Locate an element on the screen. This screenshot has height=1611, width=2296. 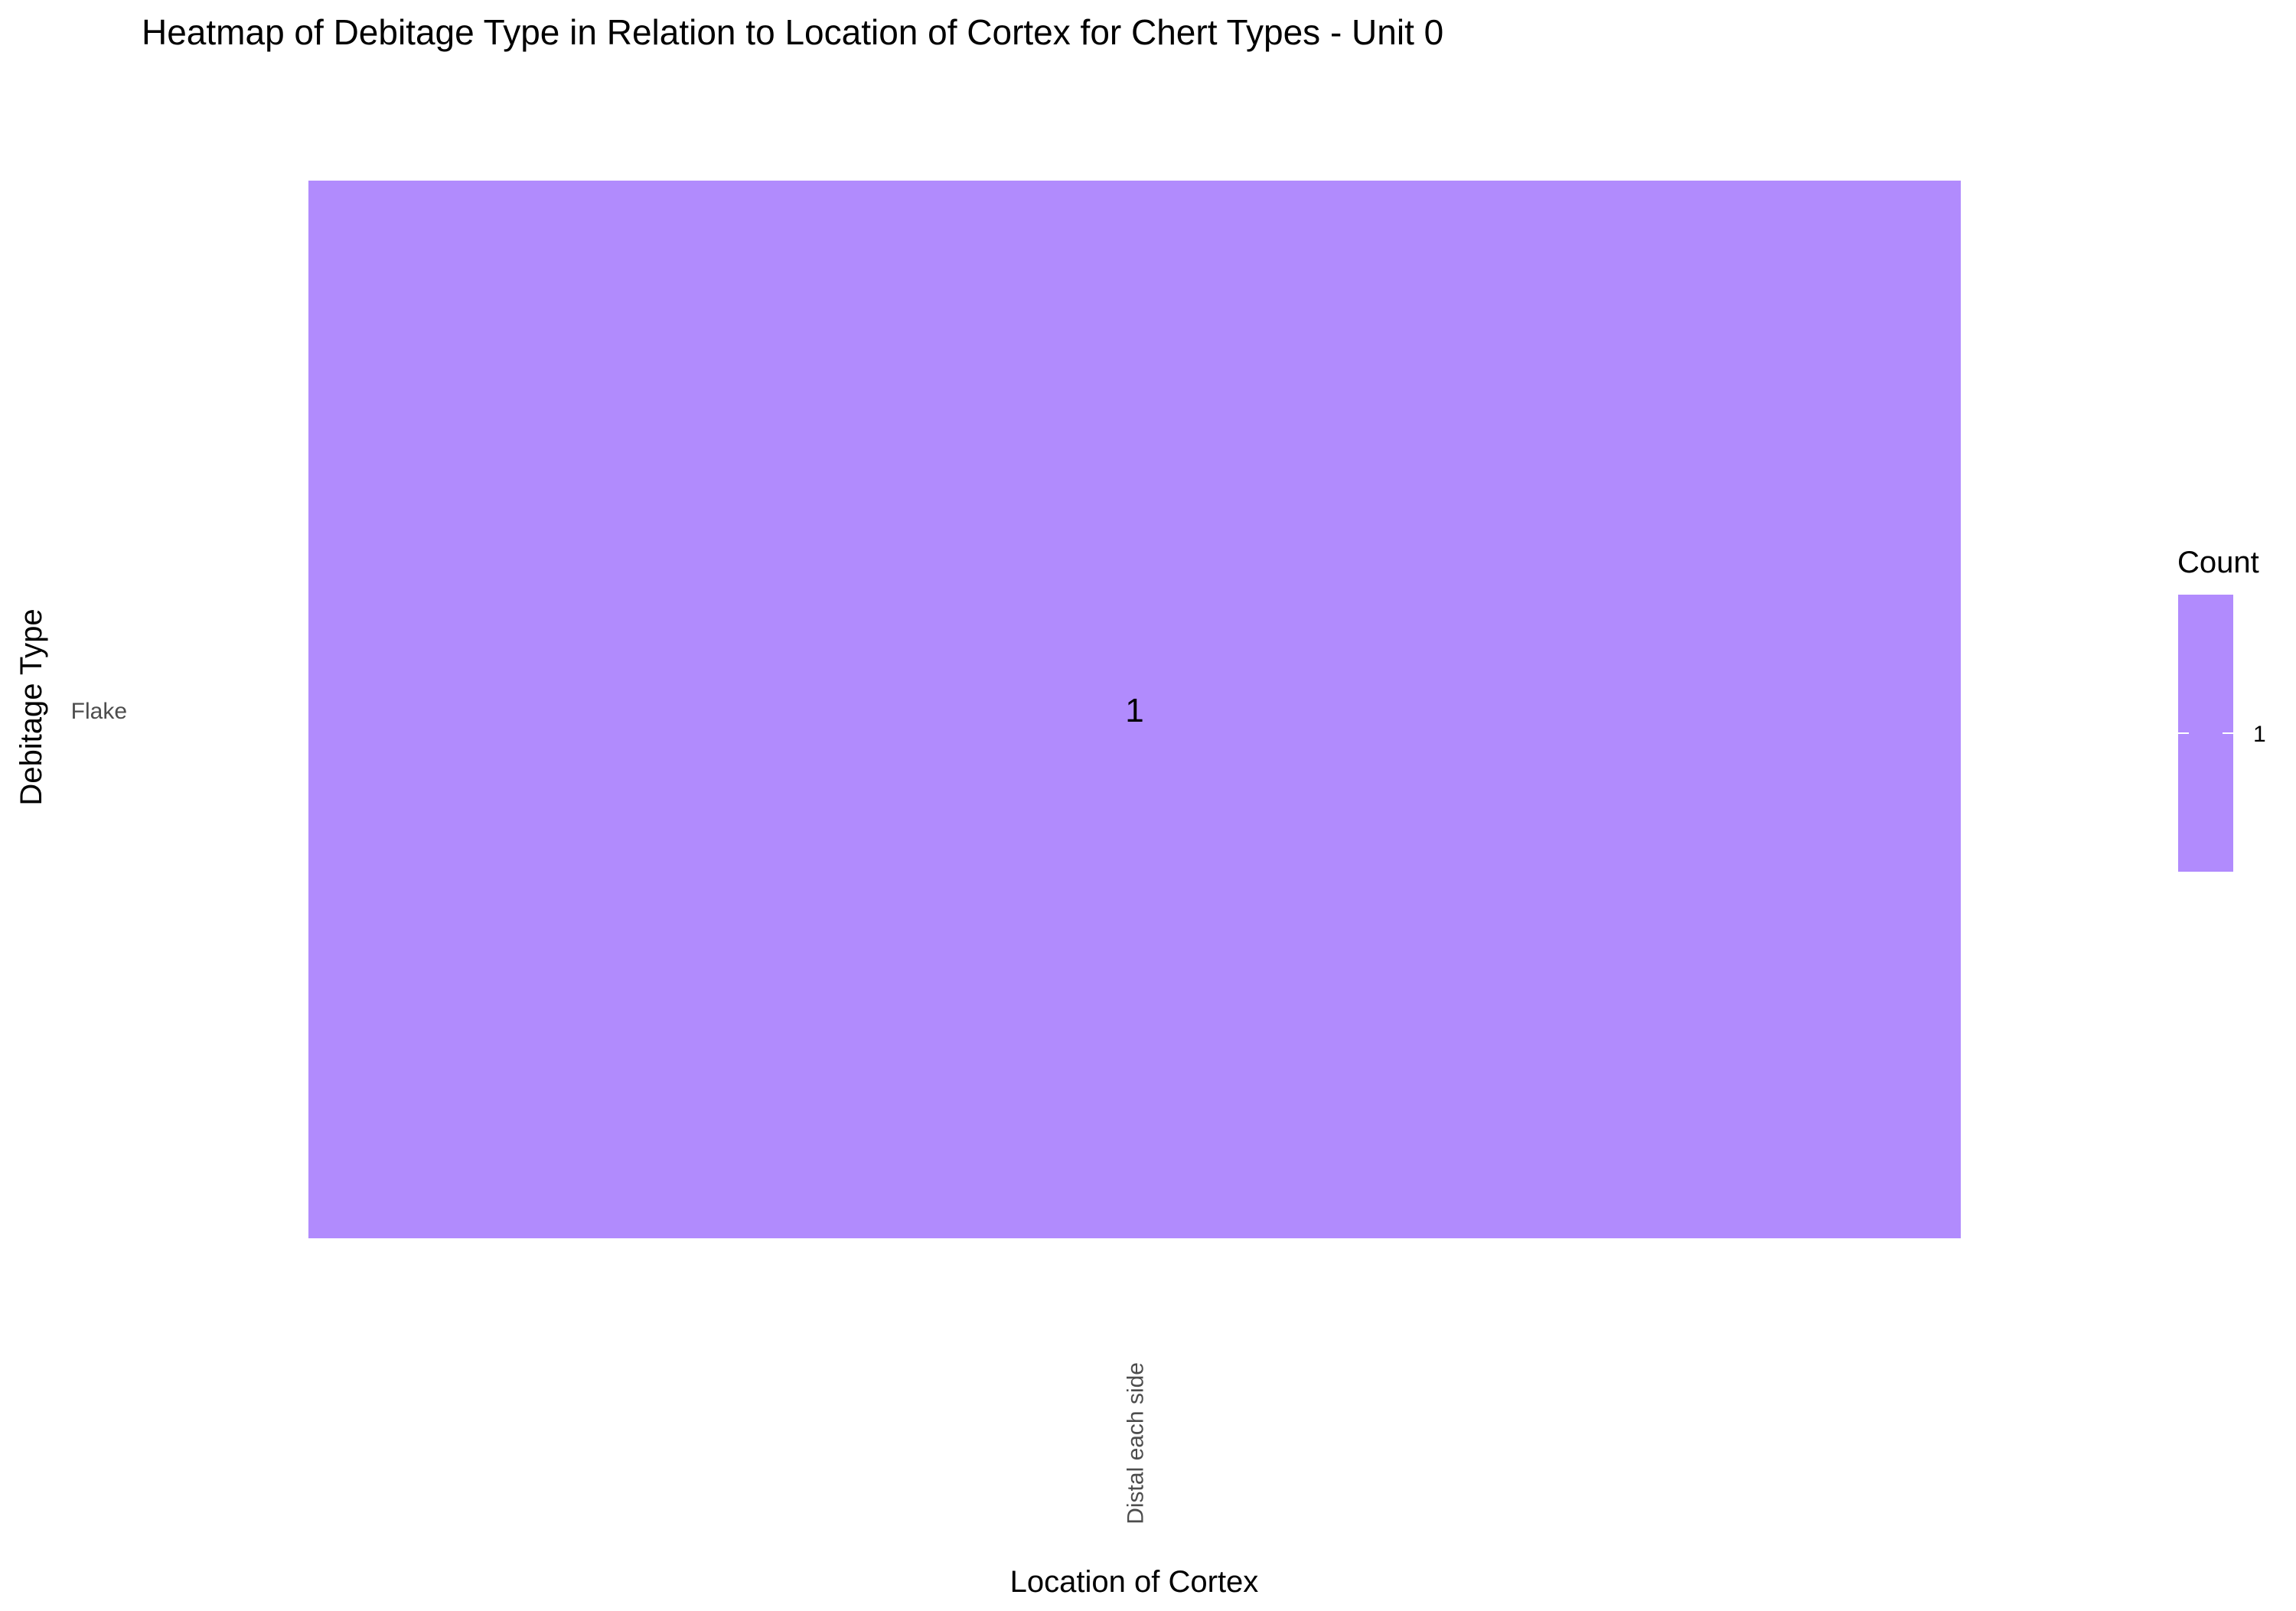
y-axis-label: Debitage Type is located at coordinates (31, 706).